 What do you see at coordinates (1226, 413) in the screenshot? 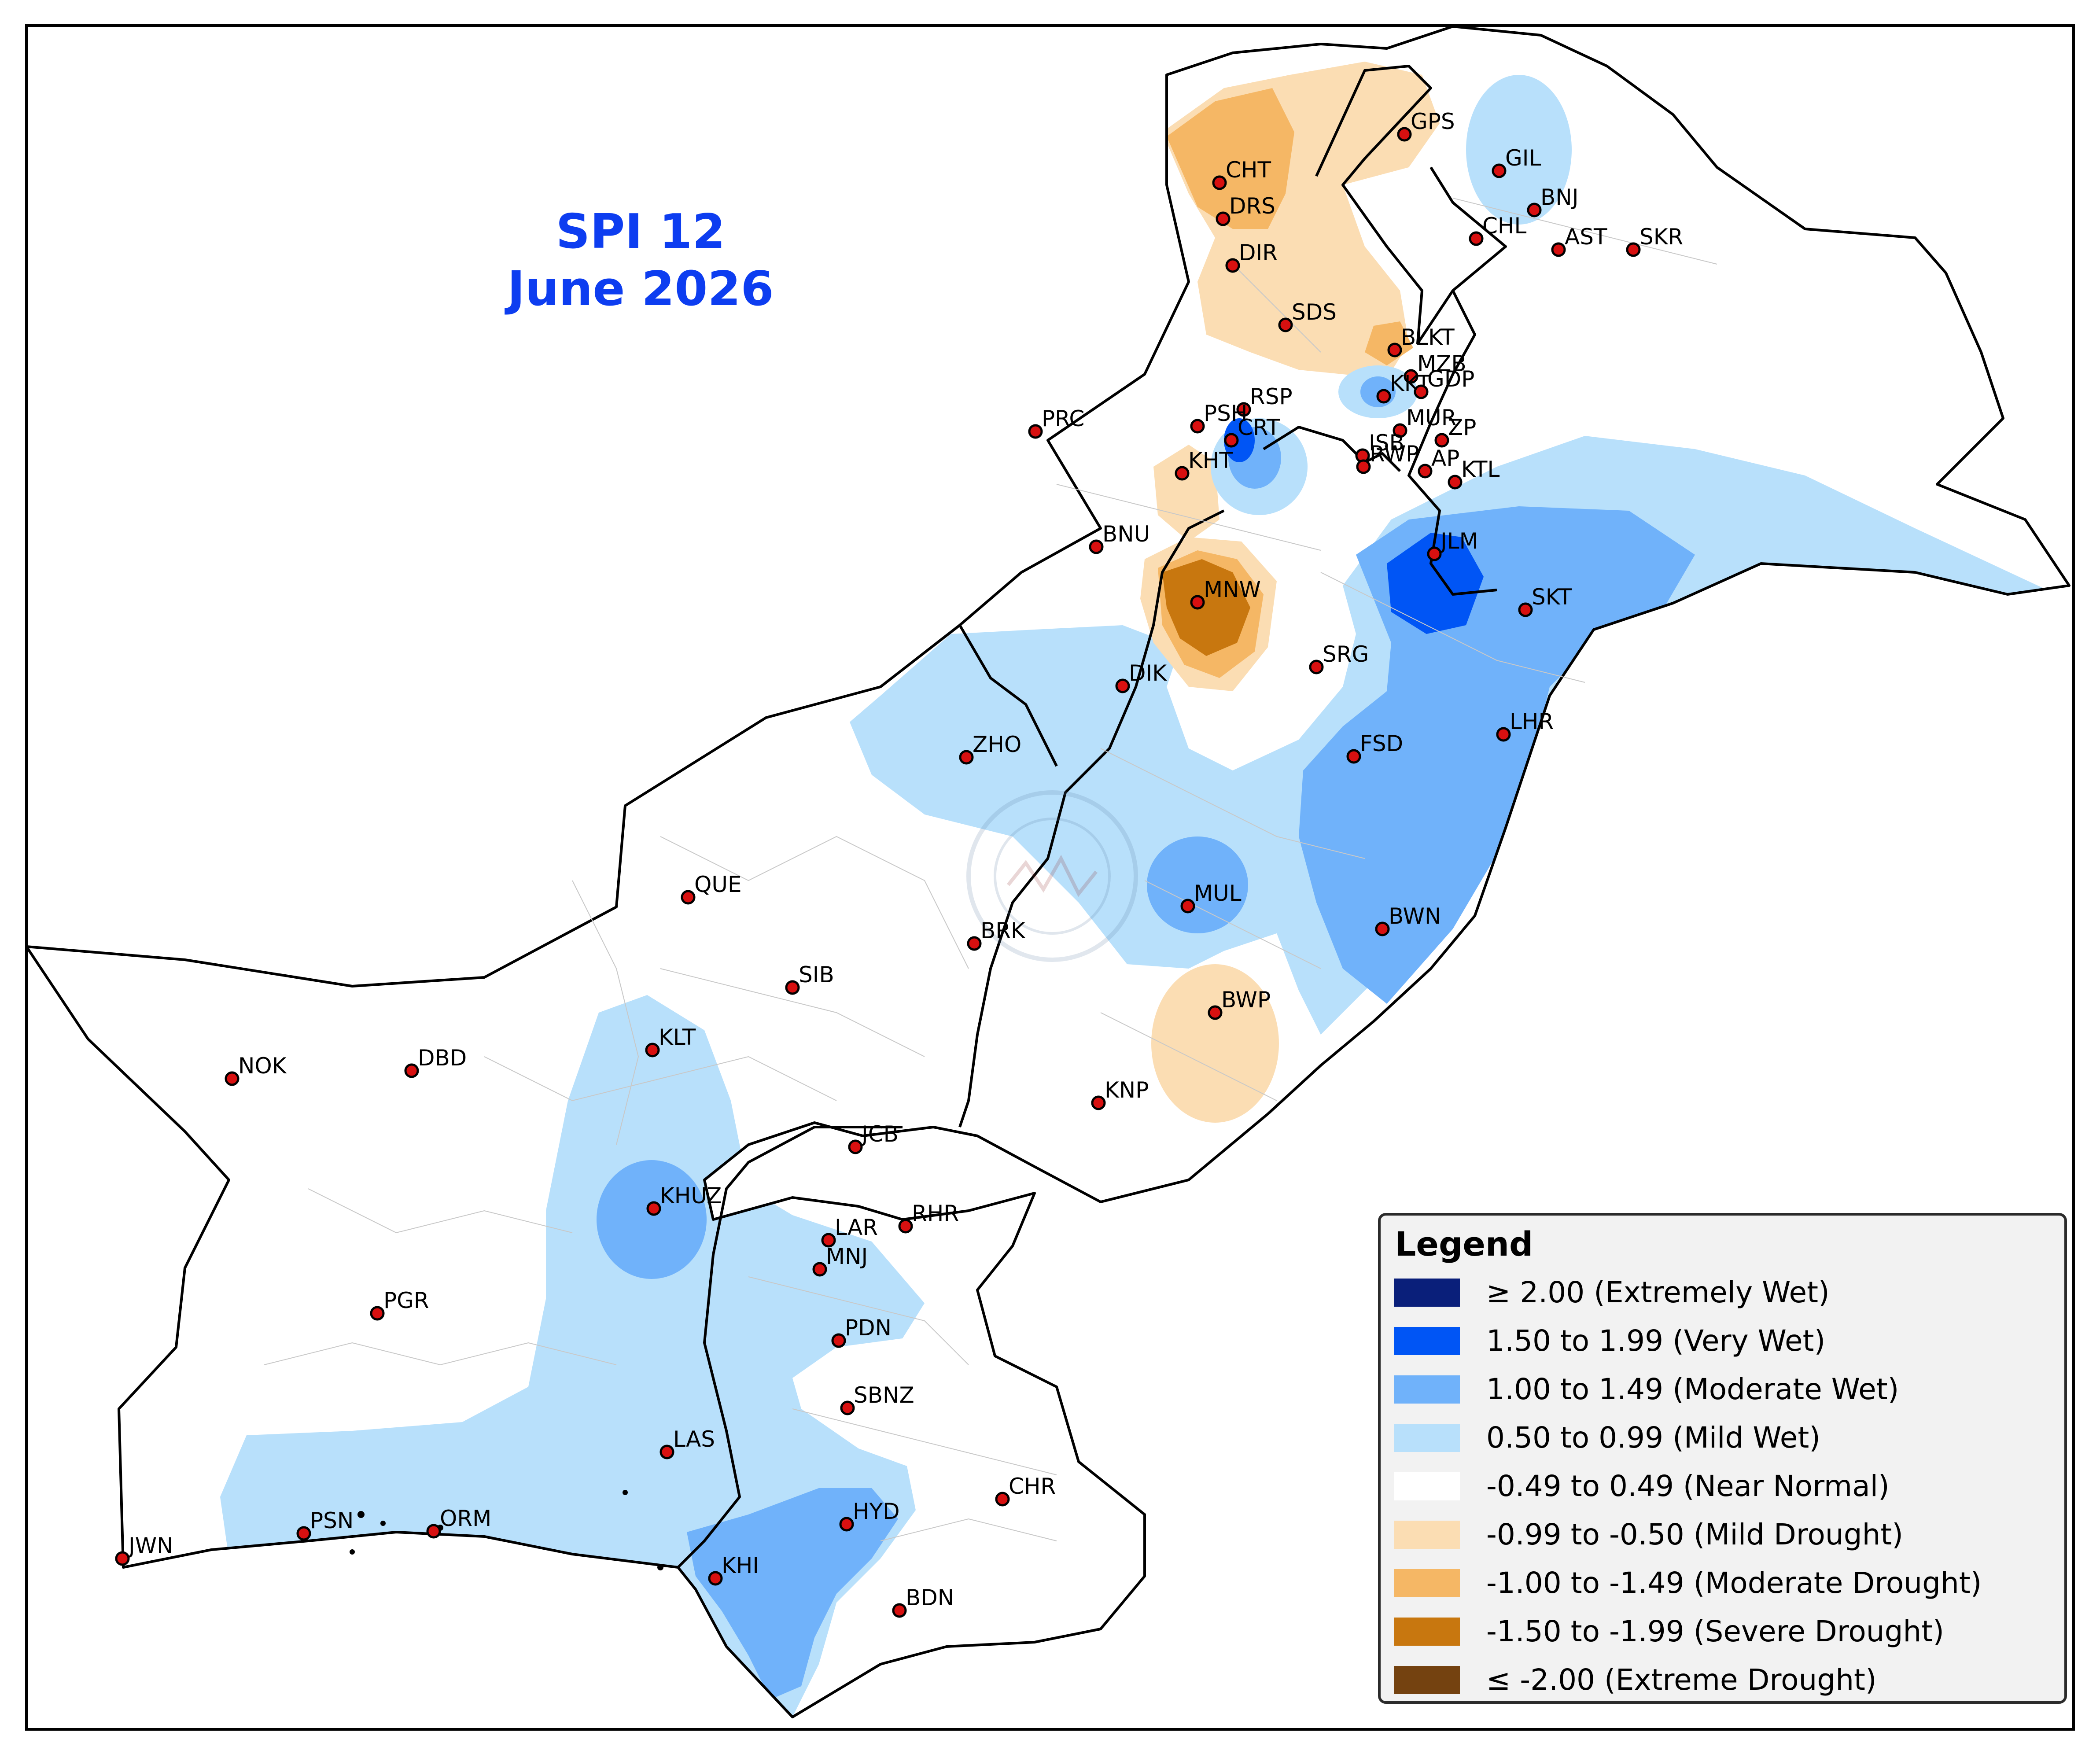
I see `station-label: PSH` at bounding box center [1226, 413].